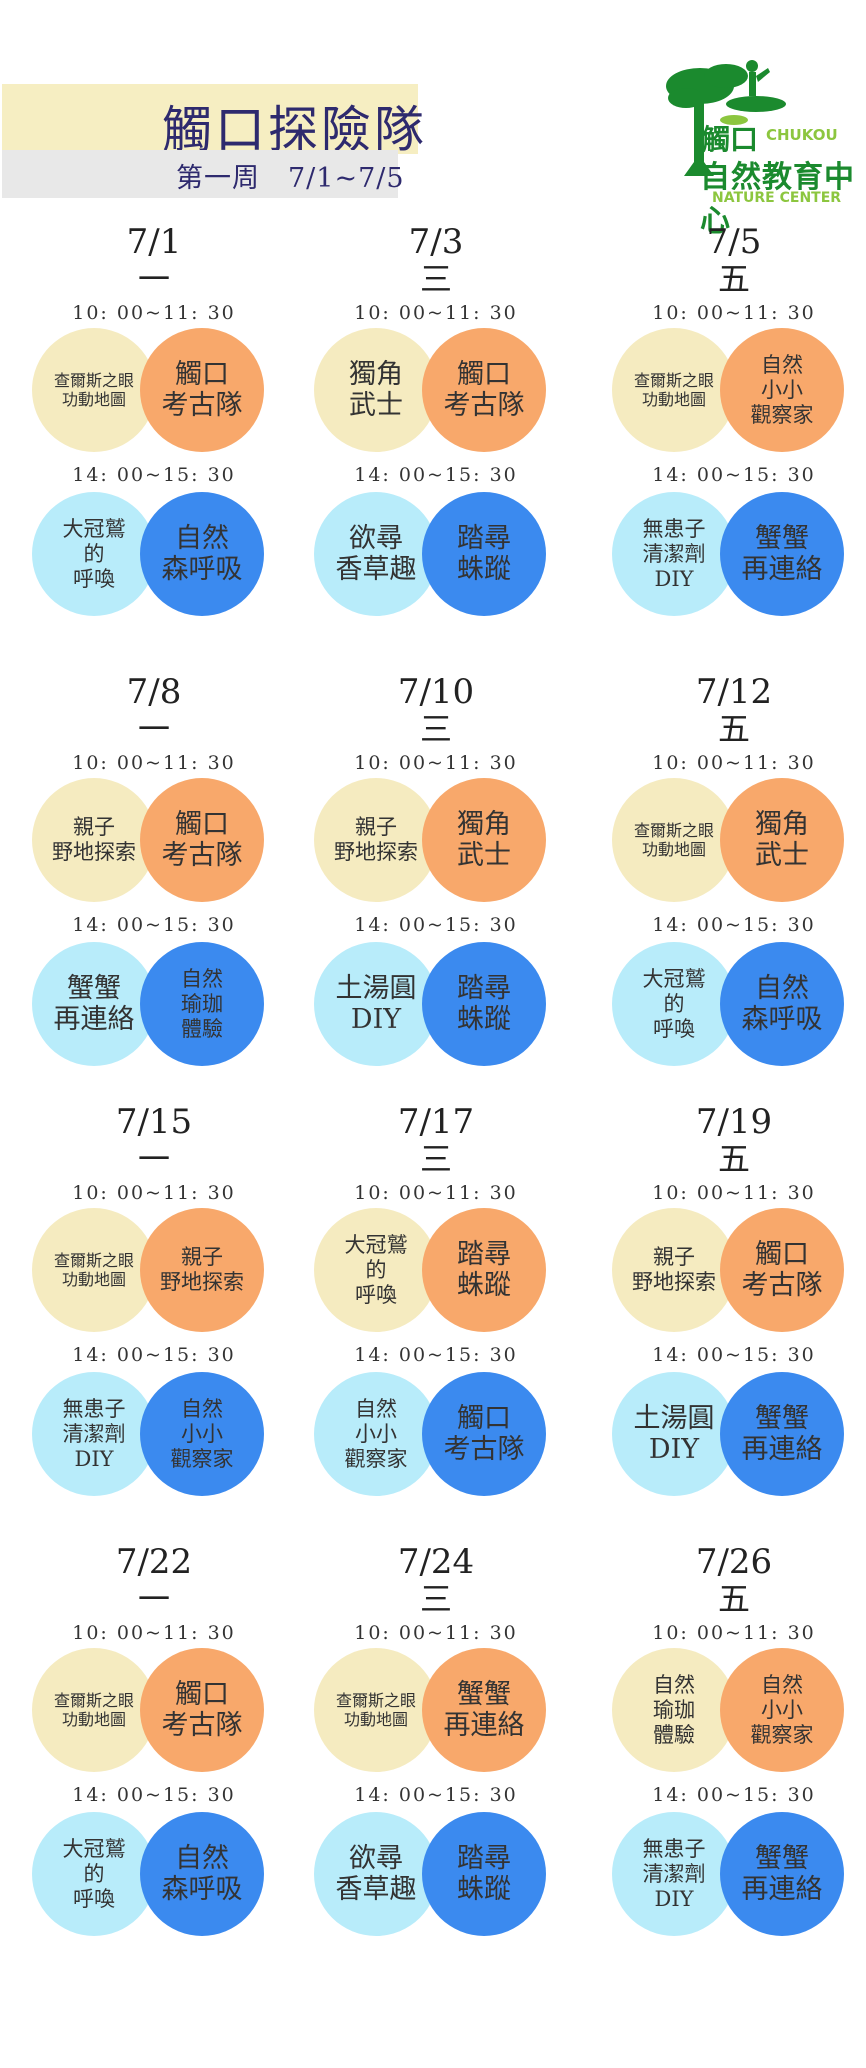 The height and width of the screenshot is (2068, 866). What do you see at coordinates (290, 178) in the screenshot?
I see `page-subtitle: 第一周 7/1~7/5` at bounding box center [290, 178].